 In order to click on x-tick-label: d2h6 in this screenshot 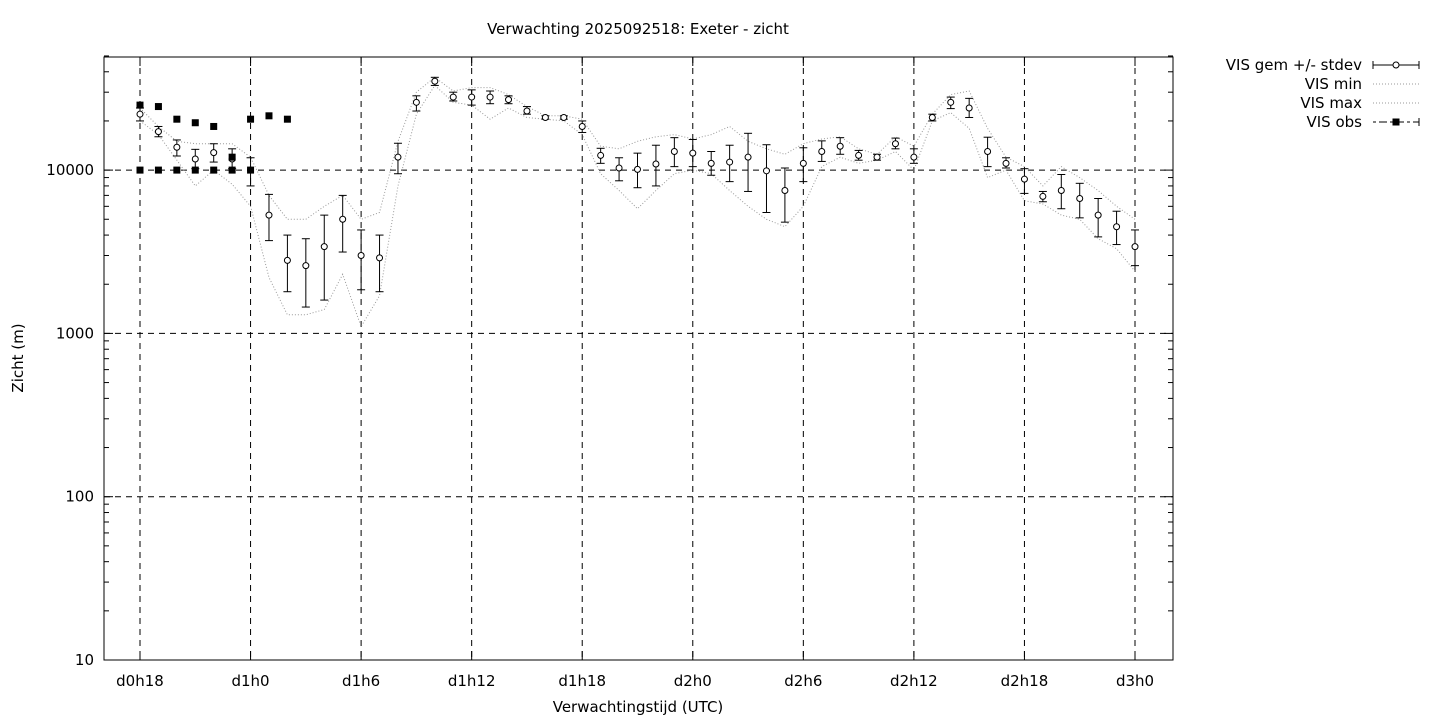, I will do `click(803, 681)`.